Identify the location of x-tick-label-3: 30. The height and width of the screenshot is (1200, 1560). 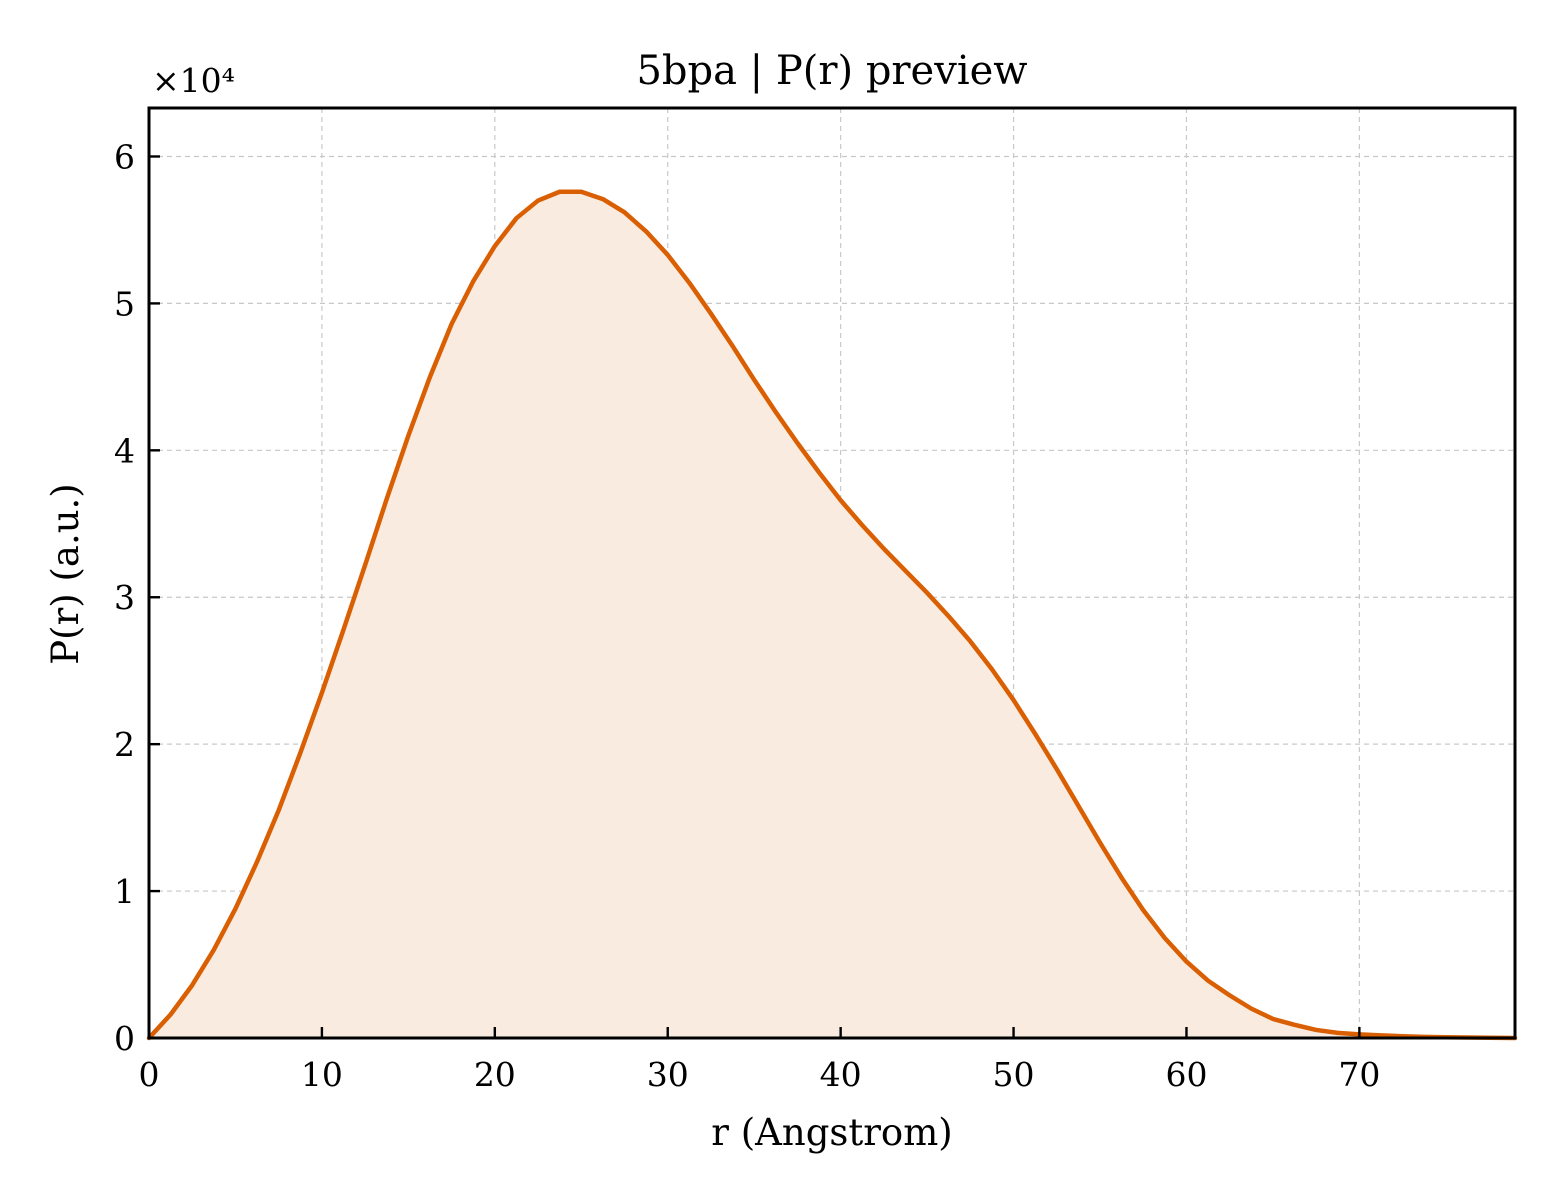
(668, 1074).